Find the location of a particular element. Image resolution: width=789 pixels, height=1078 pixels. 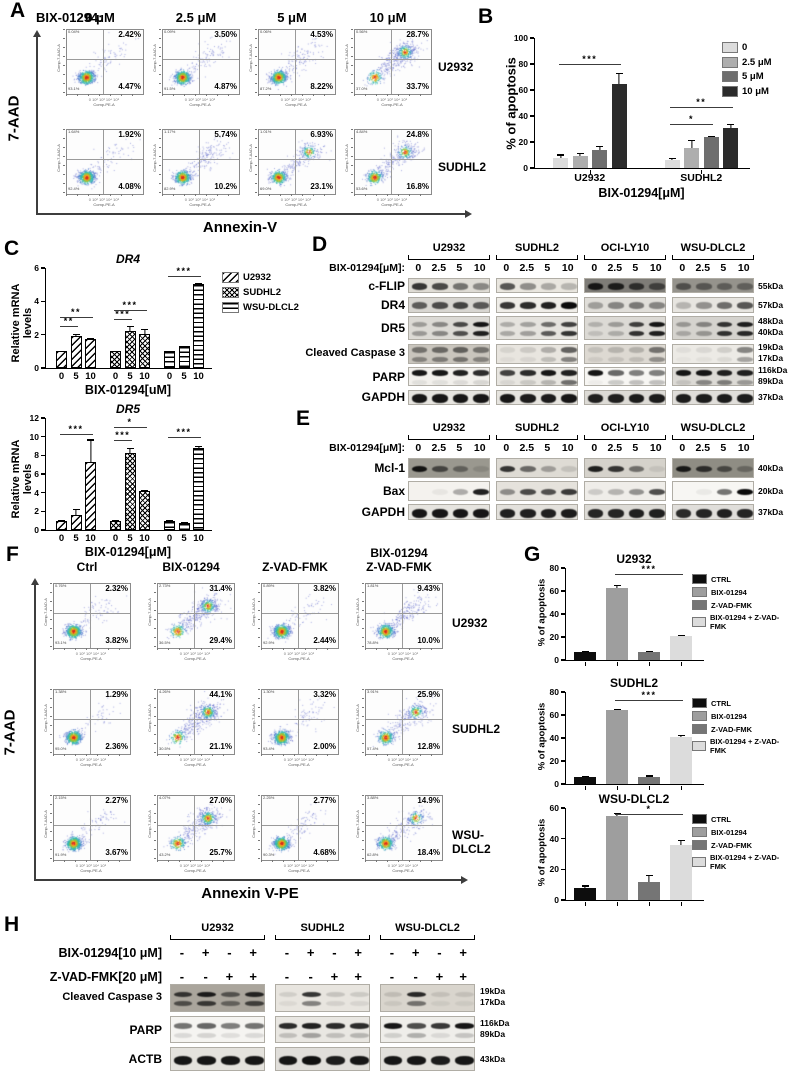

quadrant-lr-value: 2.44% is located at coordinates (324, 640).